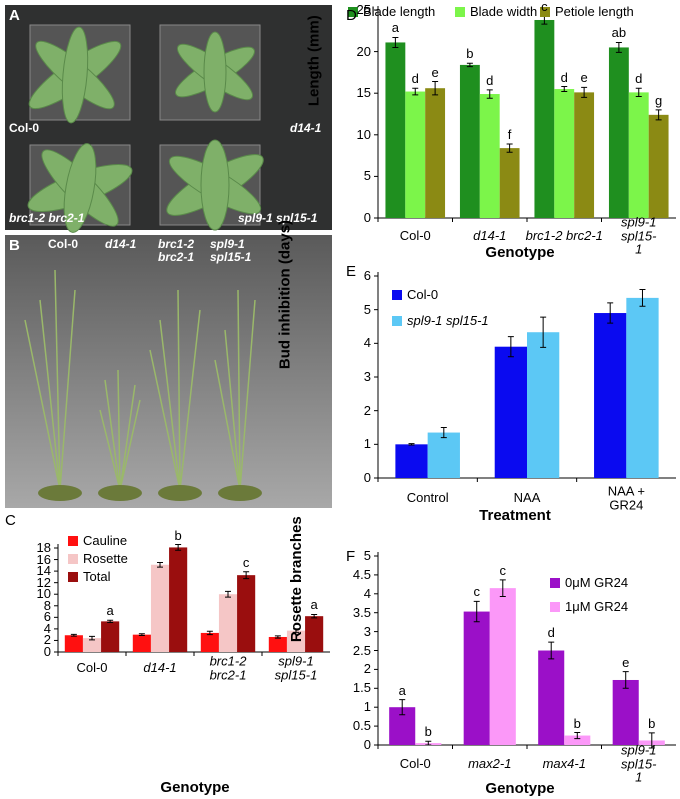 The width and height of the screenshot is (680, 799). I want to click on panel-letter: B, so click(14, 245).